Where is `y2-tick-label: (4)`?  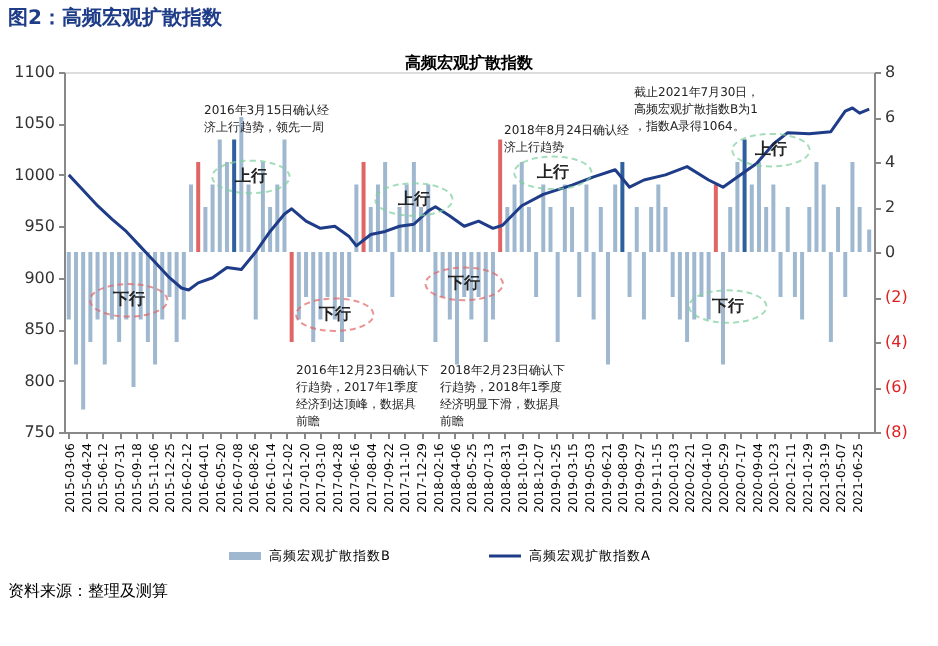
y2-tick-label: (4) is located at coordinates (896, 342).